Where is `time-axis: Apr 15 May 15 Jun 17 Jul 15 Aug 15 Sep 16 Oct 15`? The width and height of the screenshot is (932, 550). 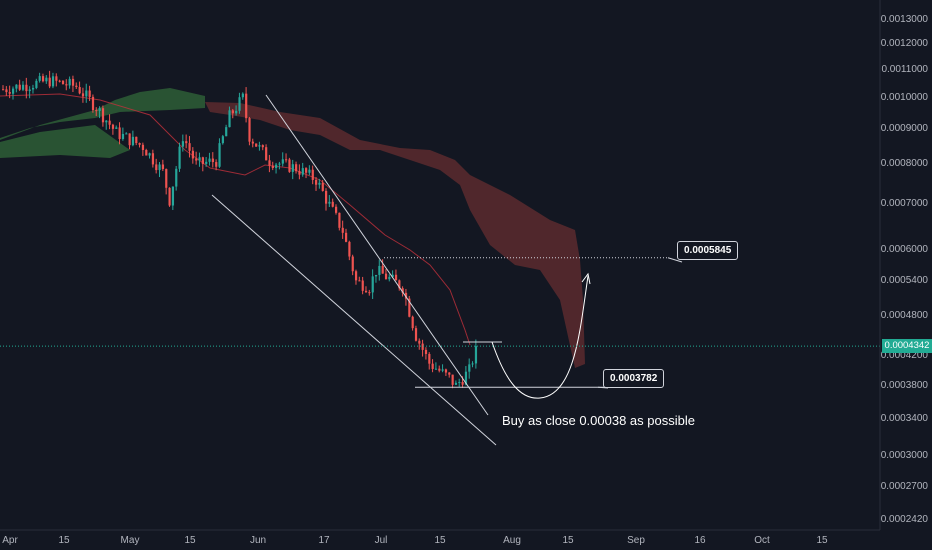 time-axis: Apr 15 May 15 Jun 17 Jul 15 Aug 15 Sep 16 Oct 15 is located at coordinates (415, 540).